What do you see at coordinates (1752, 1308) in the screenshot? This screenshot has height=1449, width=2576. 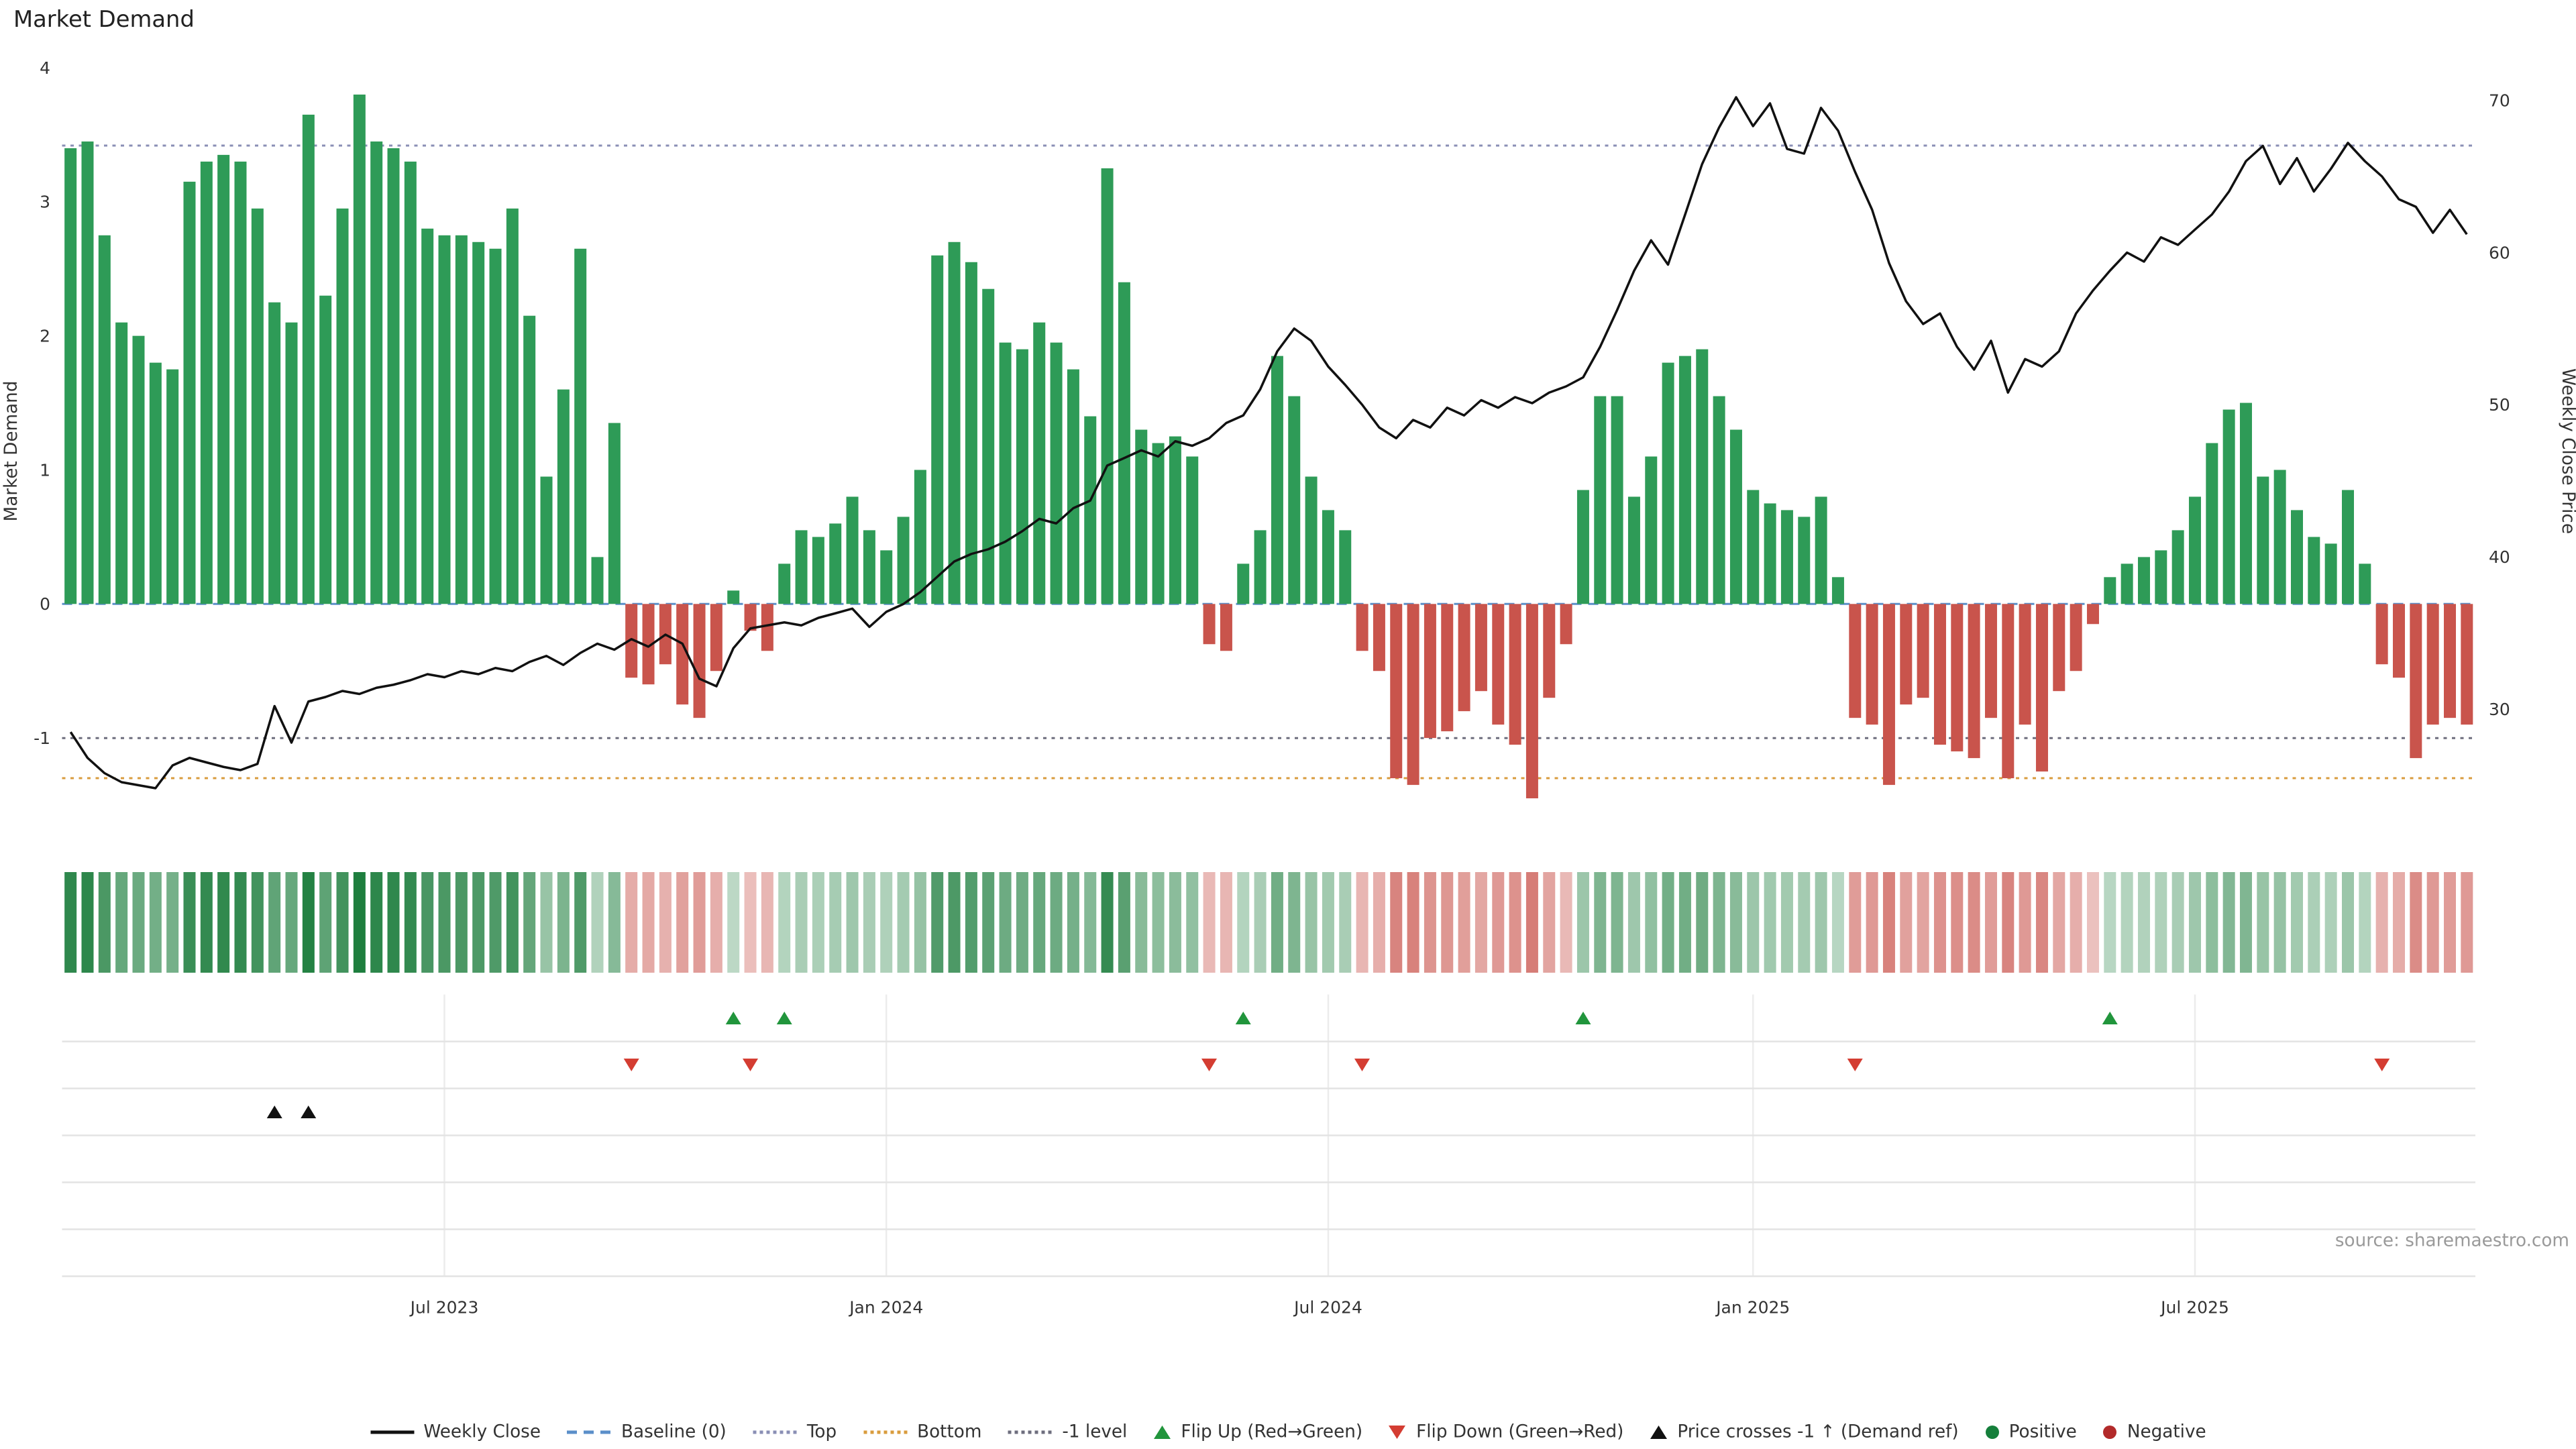 I see `x-axis-tick-label: Jan 2025` at bounding box center [1752, 1308].